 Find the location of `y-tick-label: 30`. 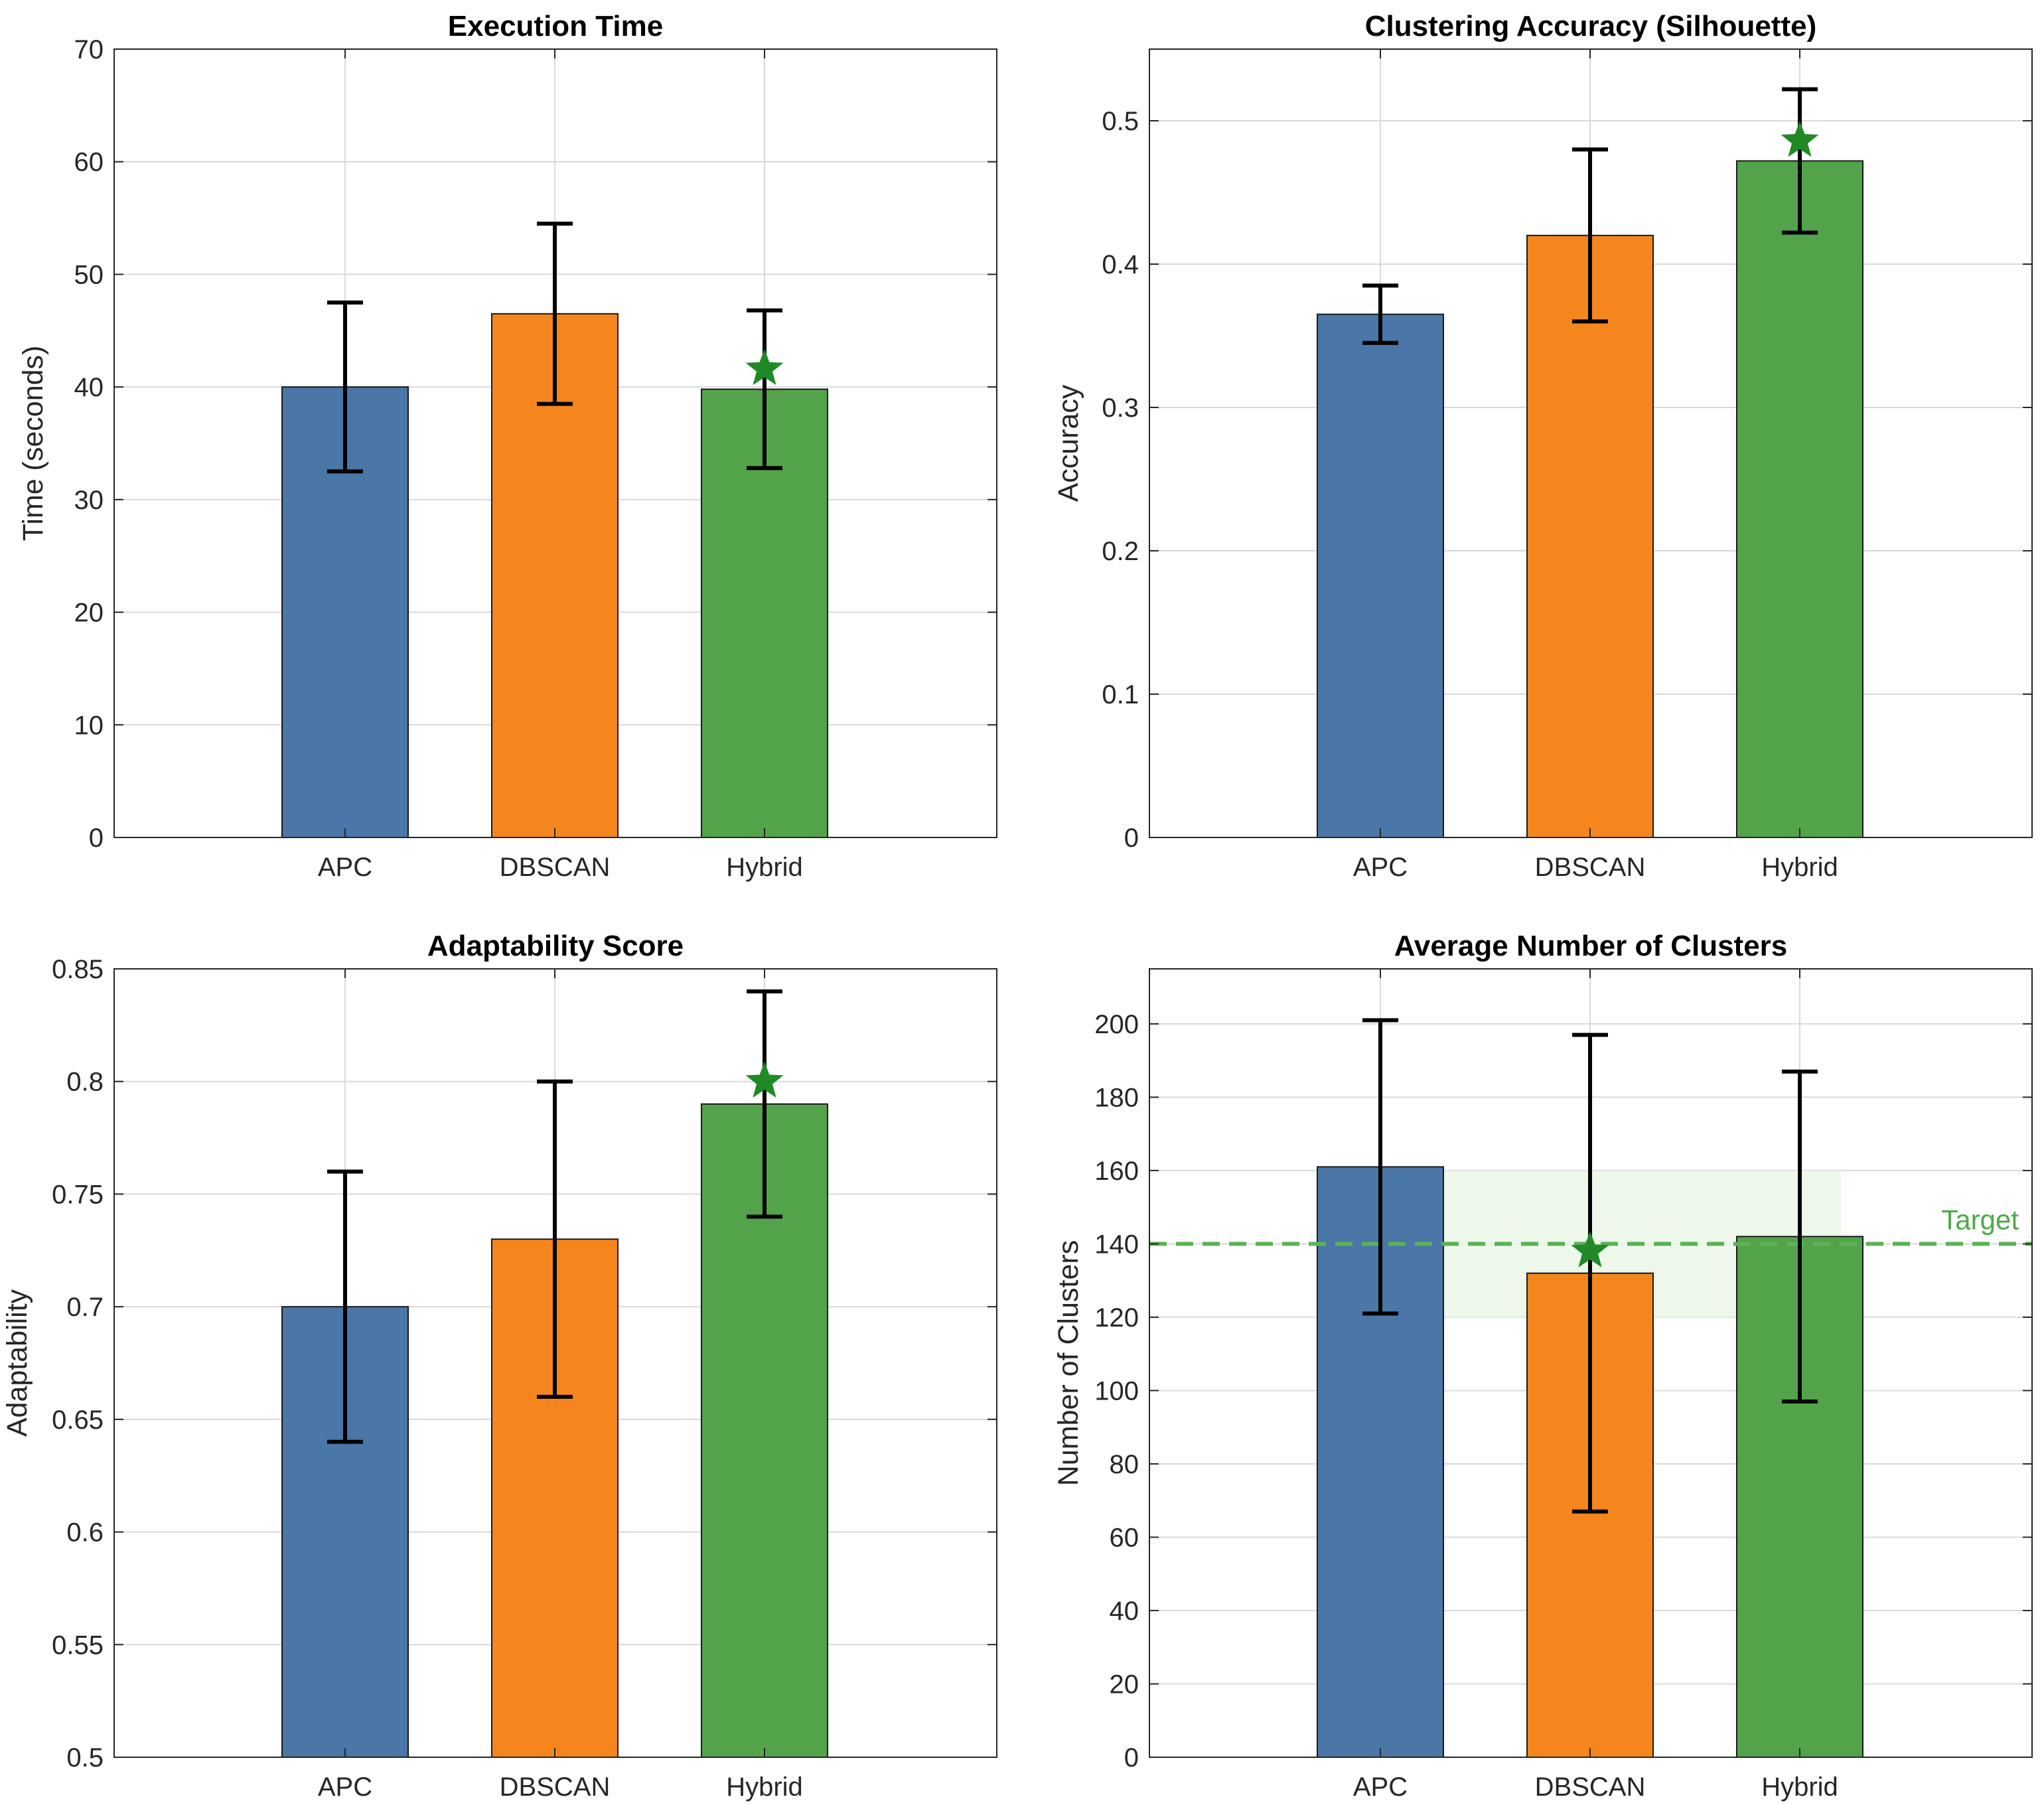

y-tick-label: 30 is located at coordinates (89, 500).